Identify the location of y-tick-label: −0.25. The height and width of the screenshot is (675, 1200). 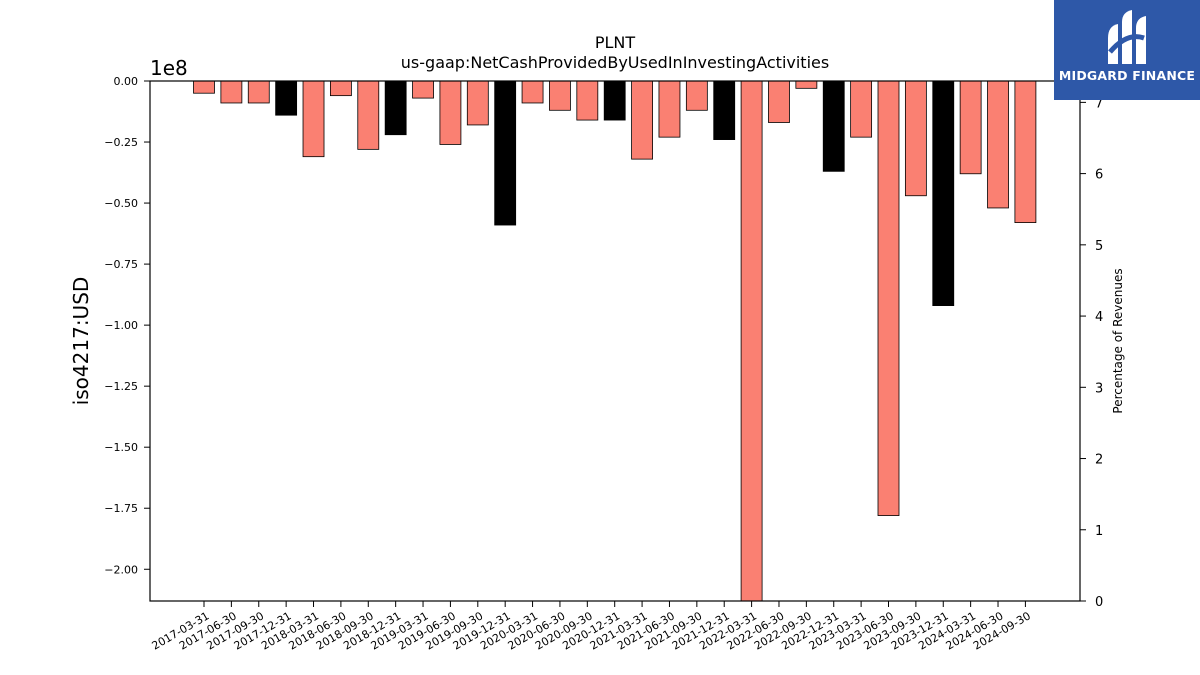
(121, 142).